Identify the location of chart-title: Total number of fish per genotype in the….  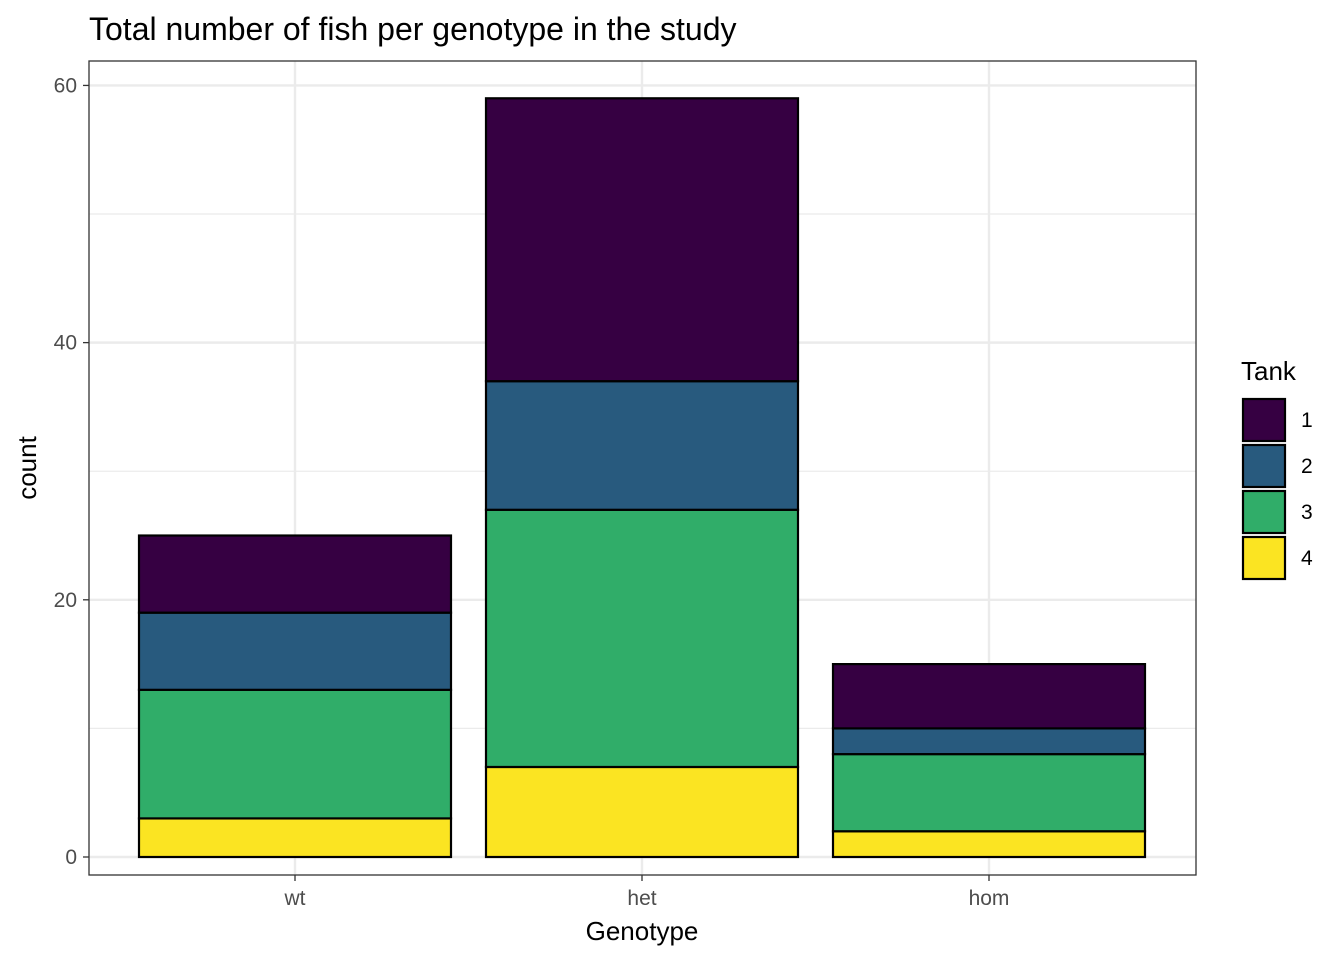
(413, 29).